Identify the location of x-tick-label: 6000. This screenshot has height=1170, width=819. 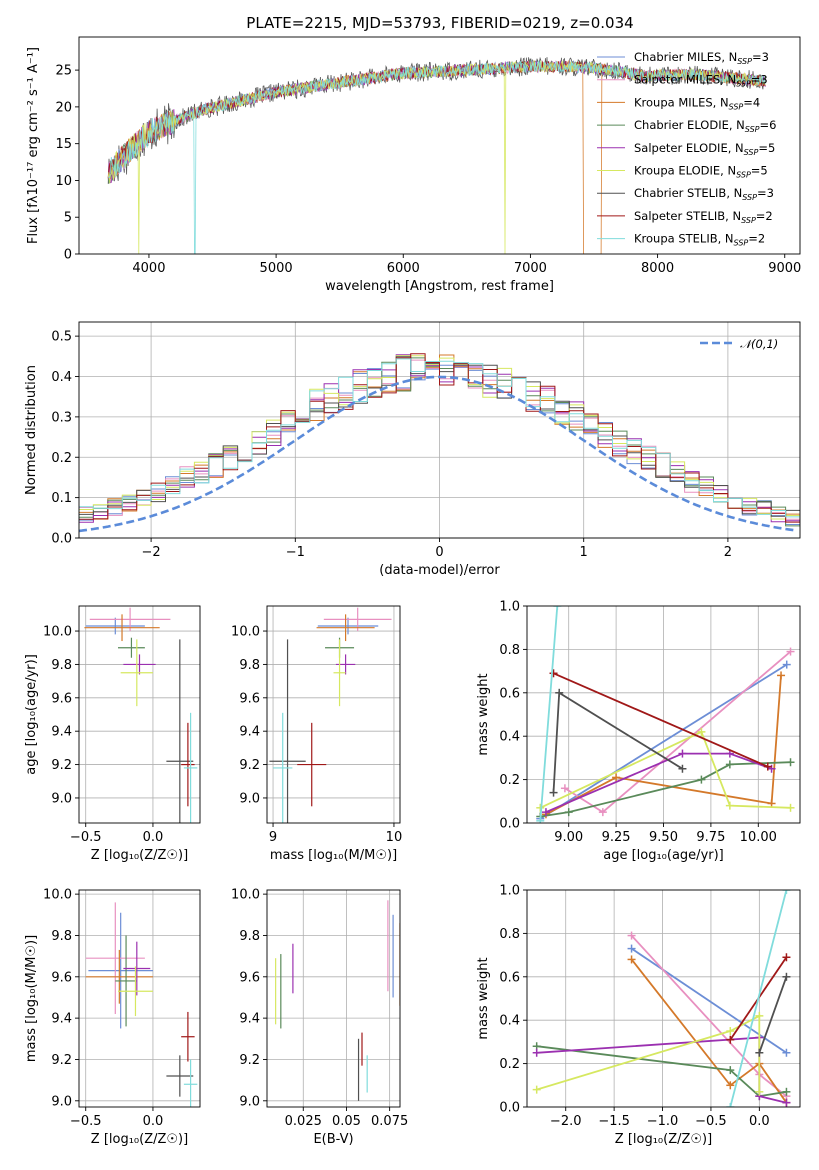
(403, 268).